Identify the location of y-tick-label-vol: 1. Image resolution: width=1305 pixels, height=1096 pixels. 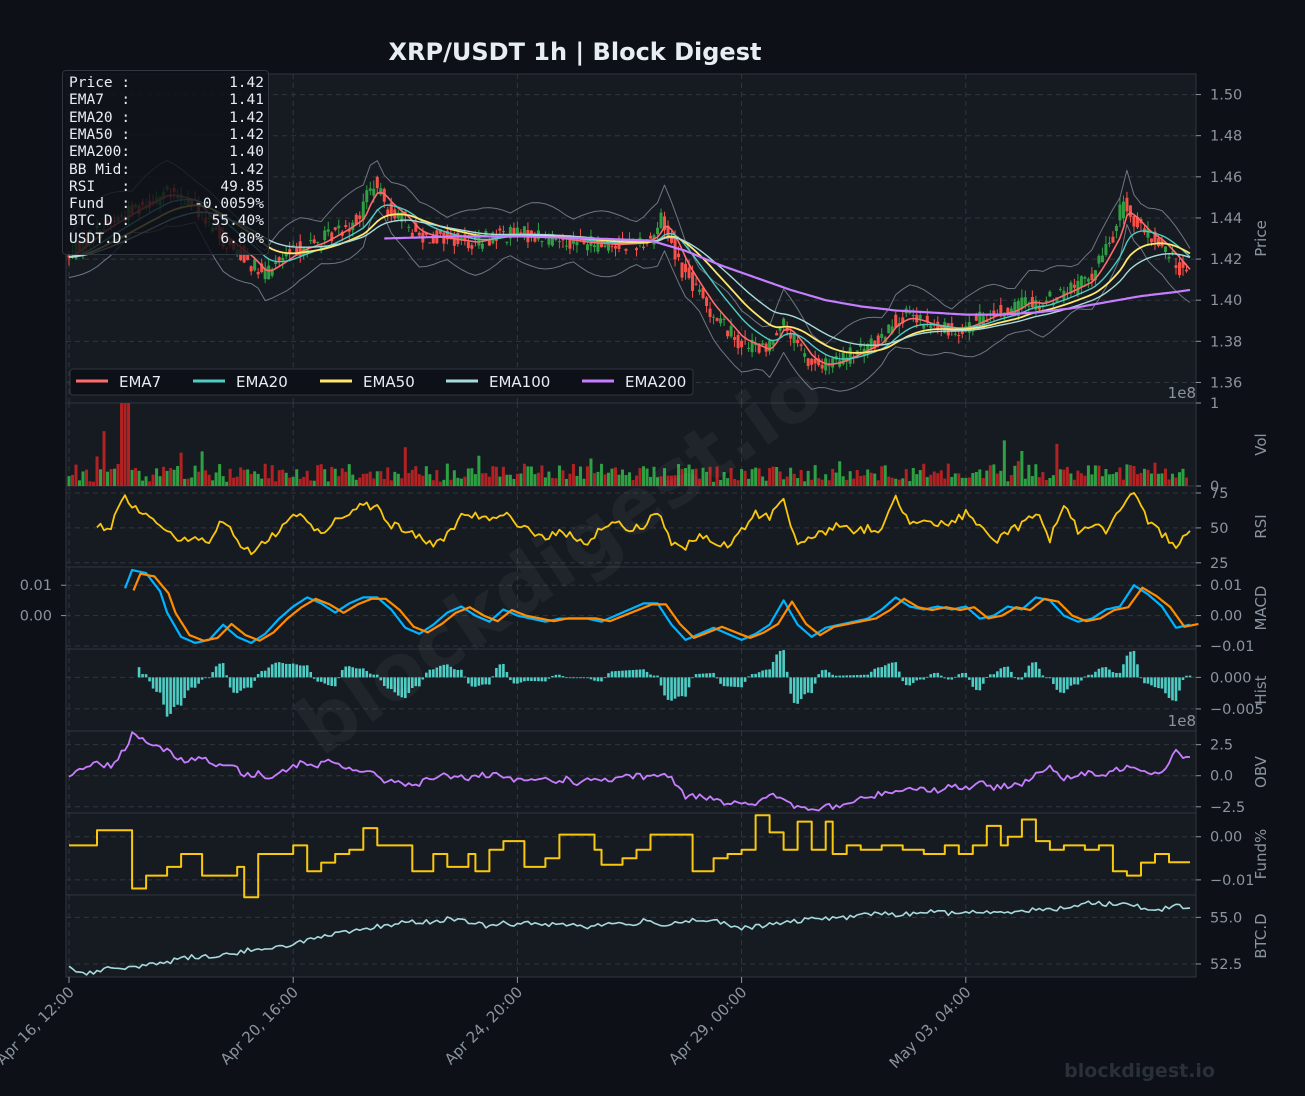
(1214, 404).